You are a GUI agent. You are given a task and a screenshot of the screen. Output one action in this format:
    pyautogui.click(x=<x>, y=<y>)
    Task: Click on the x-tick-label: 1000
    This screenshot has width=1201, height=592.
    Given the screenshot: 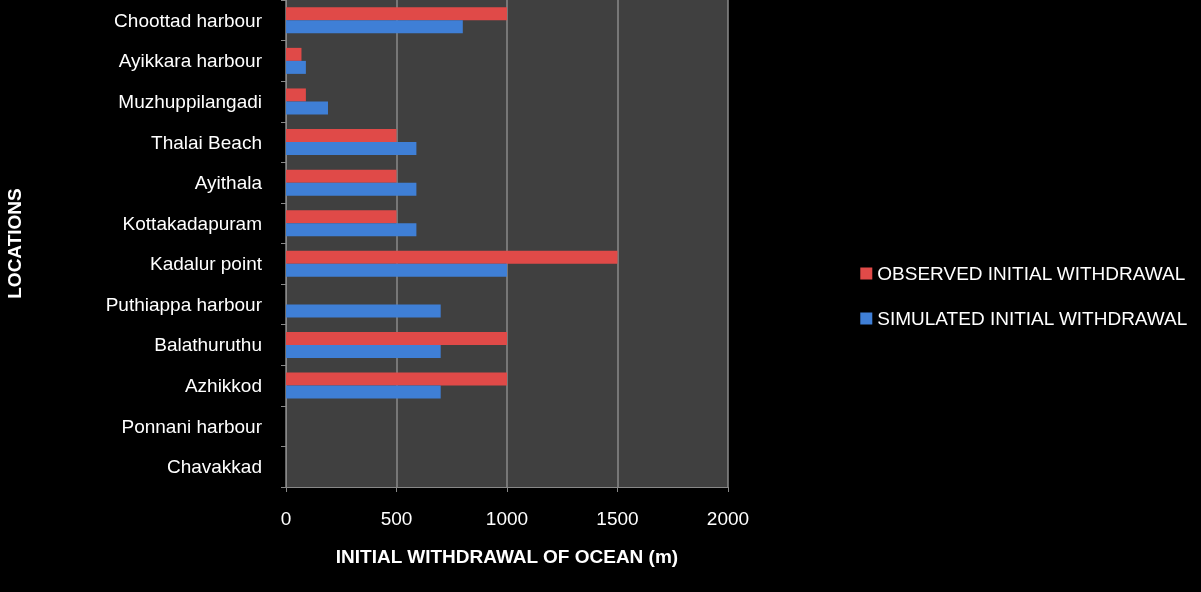 What is the action you would take?
    pyautogui.click(x=507, y=518)
    